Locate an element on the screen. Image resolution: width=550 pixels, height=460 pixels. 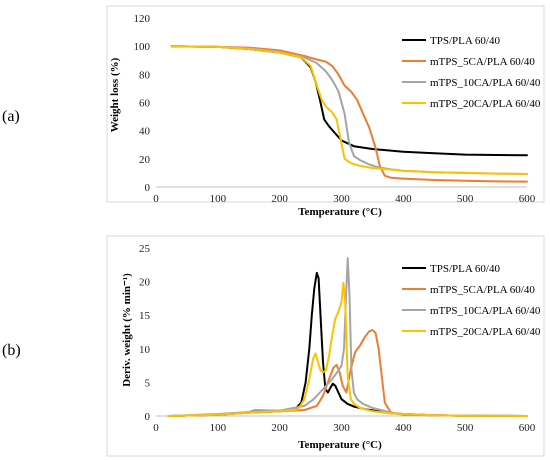
panel-a-legend-label-4: mTPS_20CA/PLA 60/40 is located at coordinates (485, 104).